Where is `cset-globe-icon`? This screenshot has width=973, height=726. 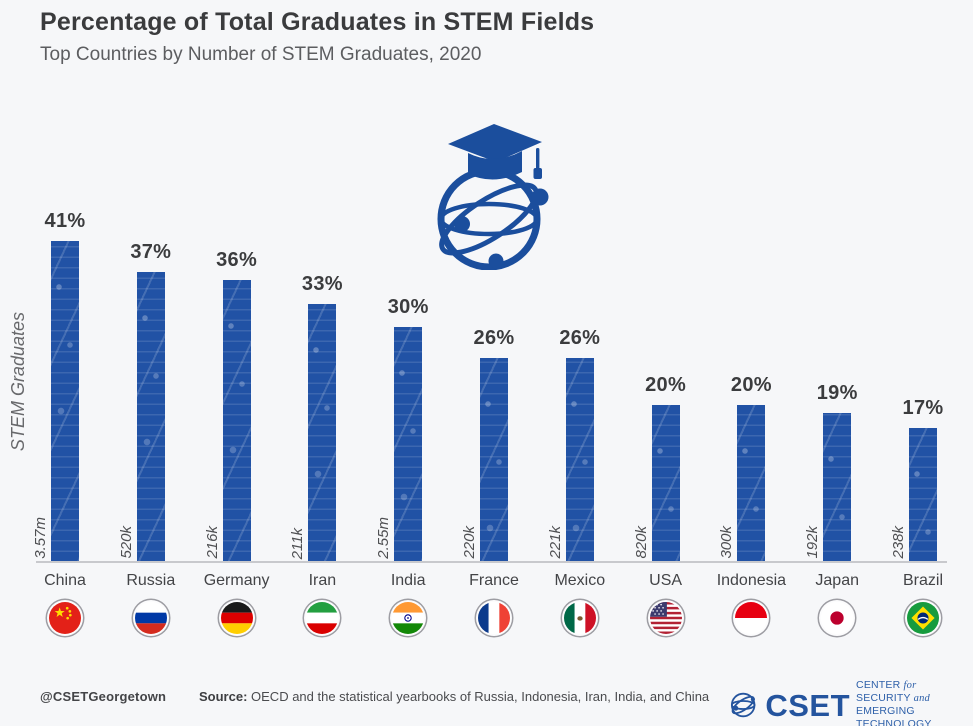
cset-globe-icon is located at coordinates (743, 705).